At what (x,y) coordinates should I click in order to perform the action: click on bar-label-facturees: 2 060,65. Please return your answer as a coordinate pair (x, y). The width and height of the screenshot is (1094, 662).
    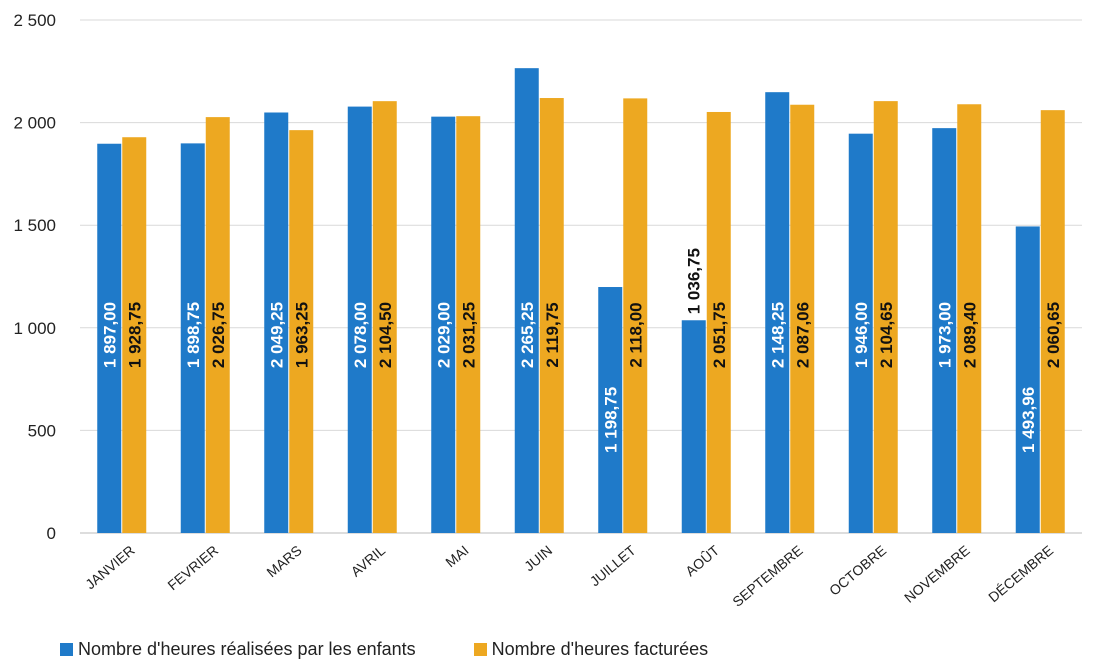
    Looking at the image, I should click on (1053, 335).